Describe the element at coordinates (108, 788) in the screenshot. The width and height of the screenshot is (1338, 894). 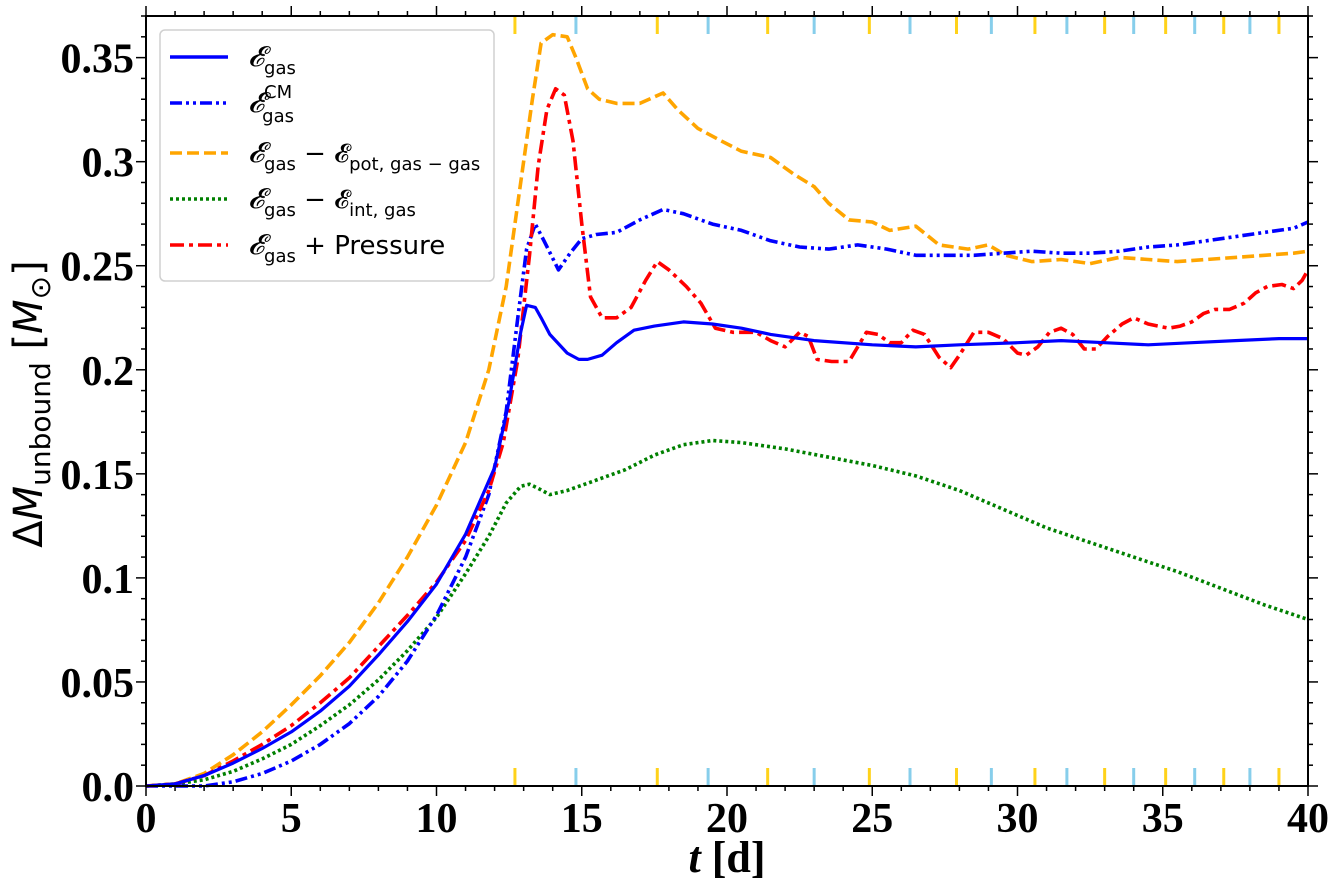
I see `y-tick-label: 0.0` at that location.